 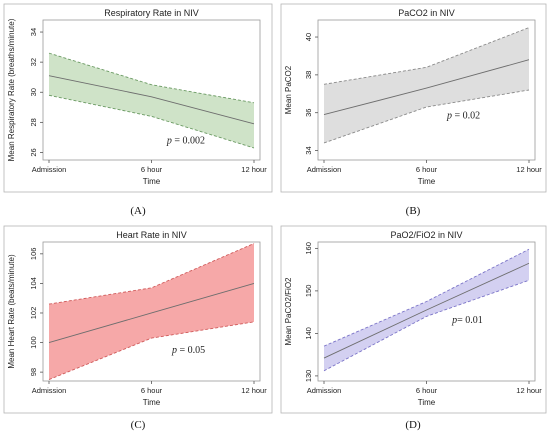 I want to click on chart-title: Heart Rate in NIV, so click(x=151, y=235).